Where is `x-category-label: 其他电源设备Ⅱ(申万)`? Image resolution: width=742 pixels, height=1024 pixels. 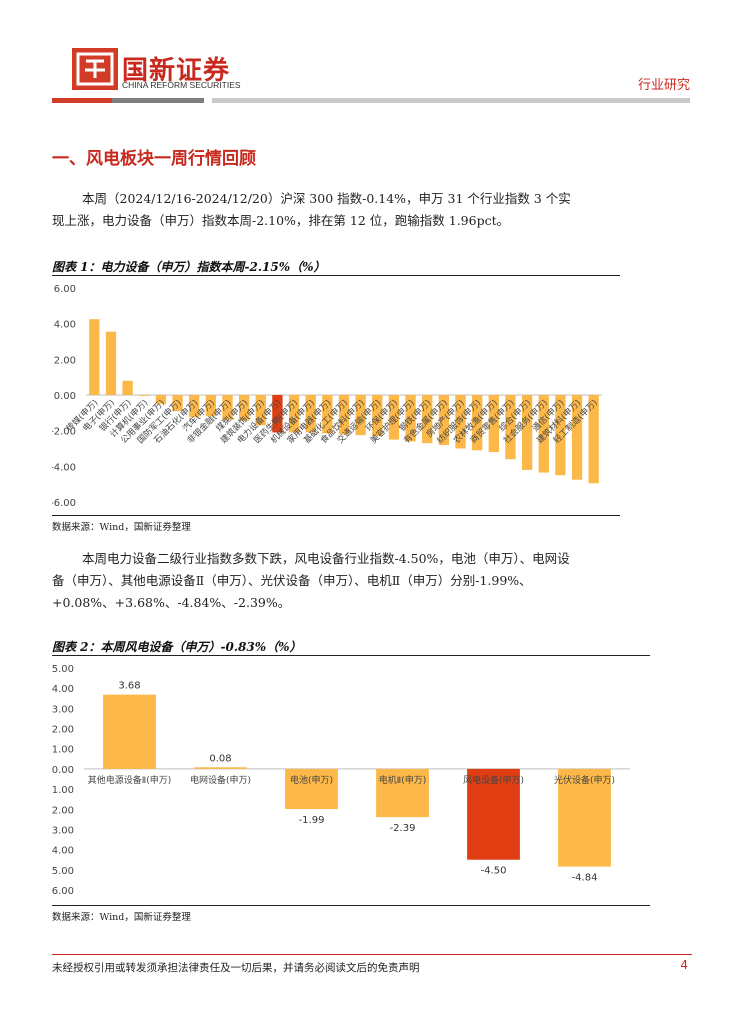 x-category-label: 其他电源设备Ⅱ(申万) is located at coordinates (129, 780).